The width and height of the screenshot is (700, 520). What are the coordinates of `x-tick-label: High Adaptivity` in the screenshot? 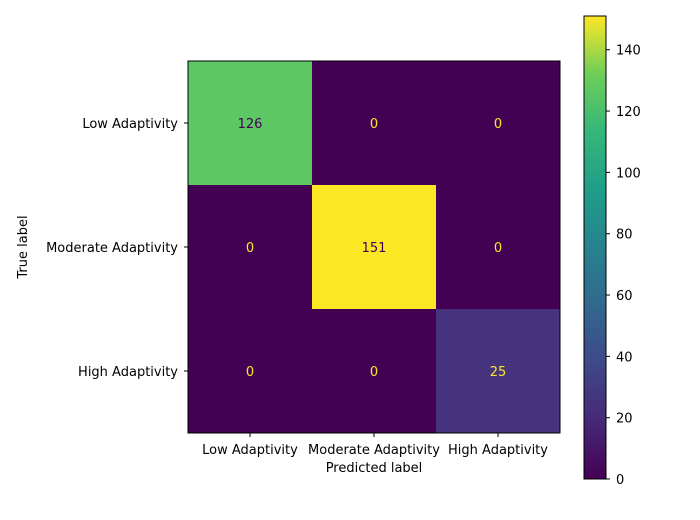 It's located at (498, 450).